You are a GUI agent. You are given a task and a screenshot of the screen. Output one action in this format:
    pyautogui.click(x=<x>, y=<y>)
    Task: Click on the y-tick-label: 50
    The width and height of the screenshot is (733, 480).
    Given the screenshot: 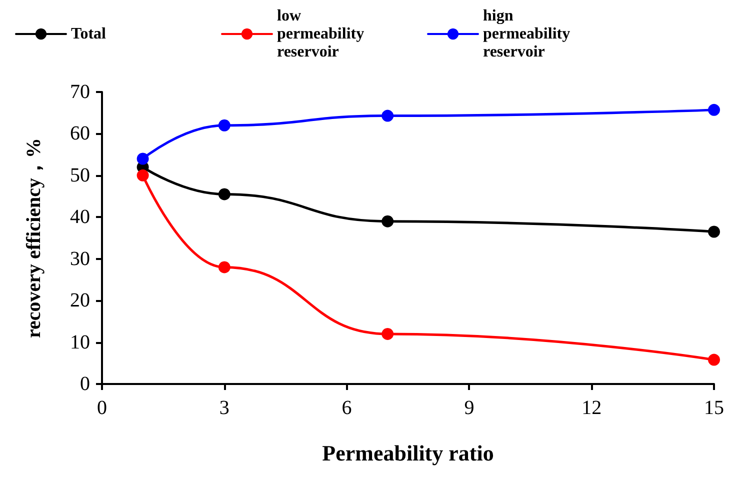 What is the action you would take?
    pyautogui.click(x=80, y=175)
    